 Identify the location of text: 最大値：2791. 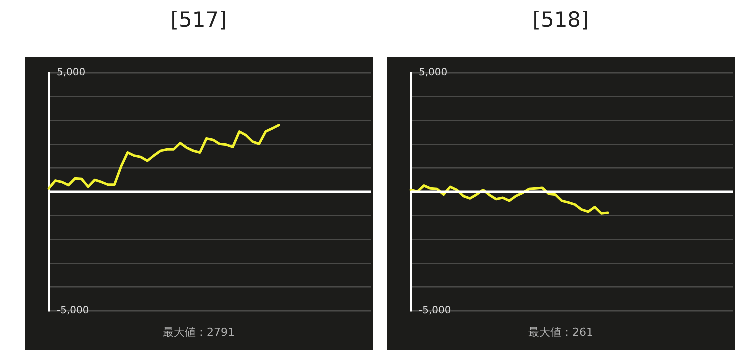
(199, 332).